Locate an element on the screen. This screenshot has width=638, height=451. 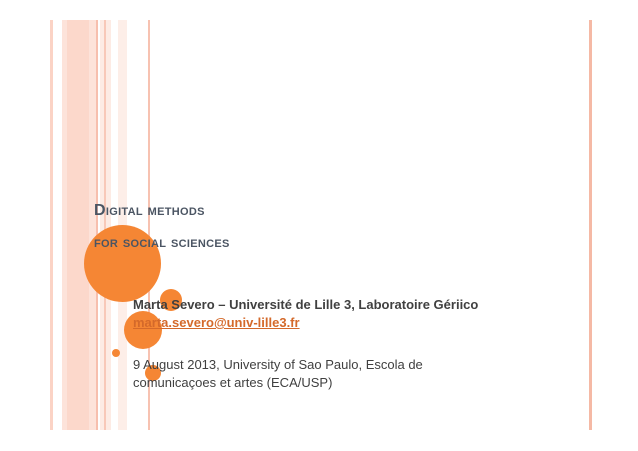
slide-title-line1: Digital methods is located at coordinates (149, 210).